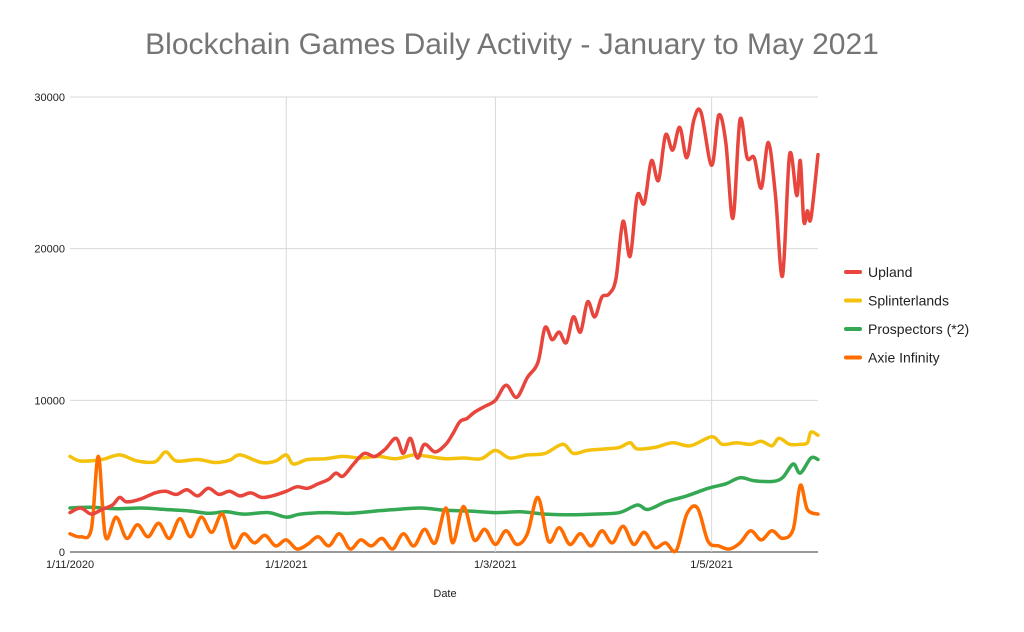 Image resolution: width=1024 pixels, height=632 pixels. Describe the element at coordinates (711, 565) in the screenshot. I see `x-tick-label: 1/5/2021` at that location.